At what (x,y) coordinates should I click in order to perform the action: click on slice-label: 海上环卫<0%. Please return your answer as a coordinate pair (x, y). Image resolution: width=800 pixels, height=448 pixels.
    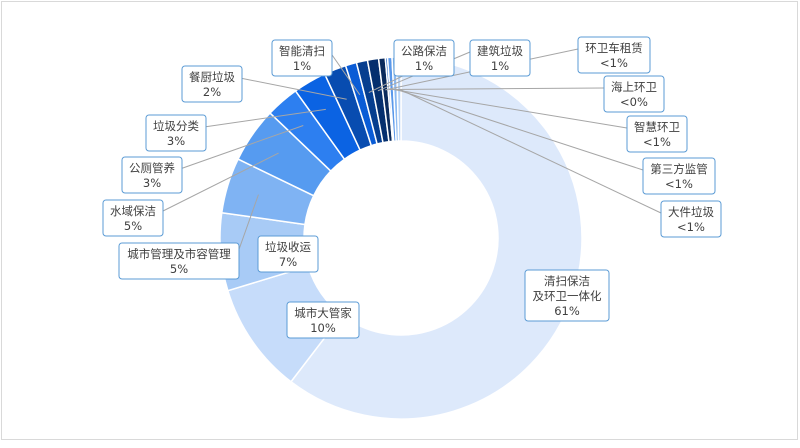
    Looking at the image, I should click on (634, 94).